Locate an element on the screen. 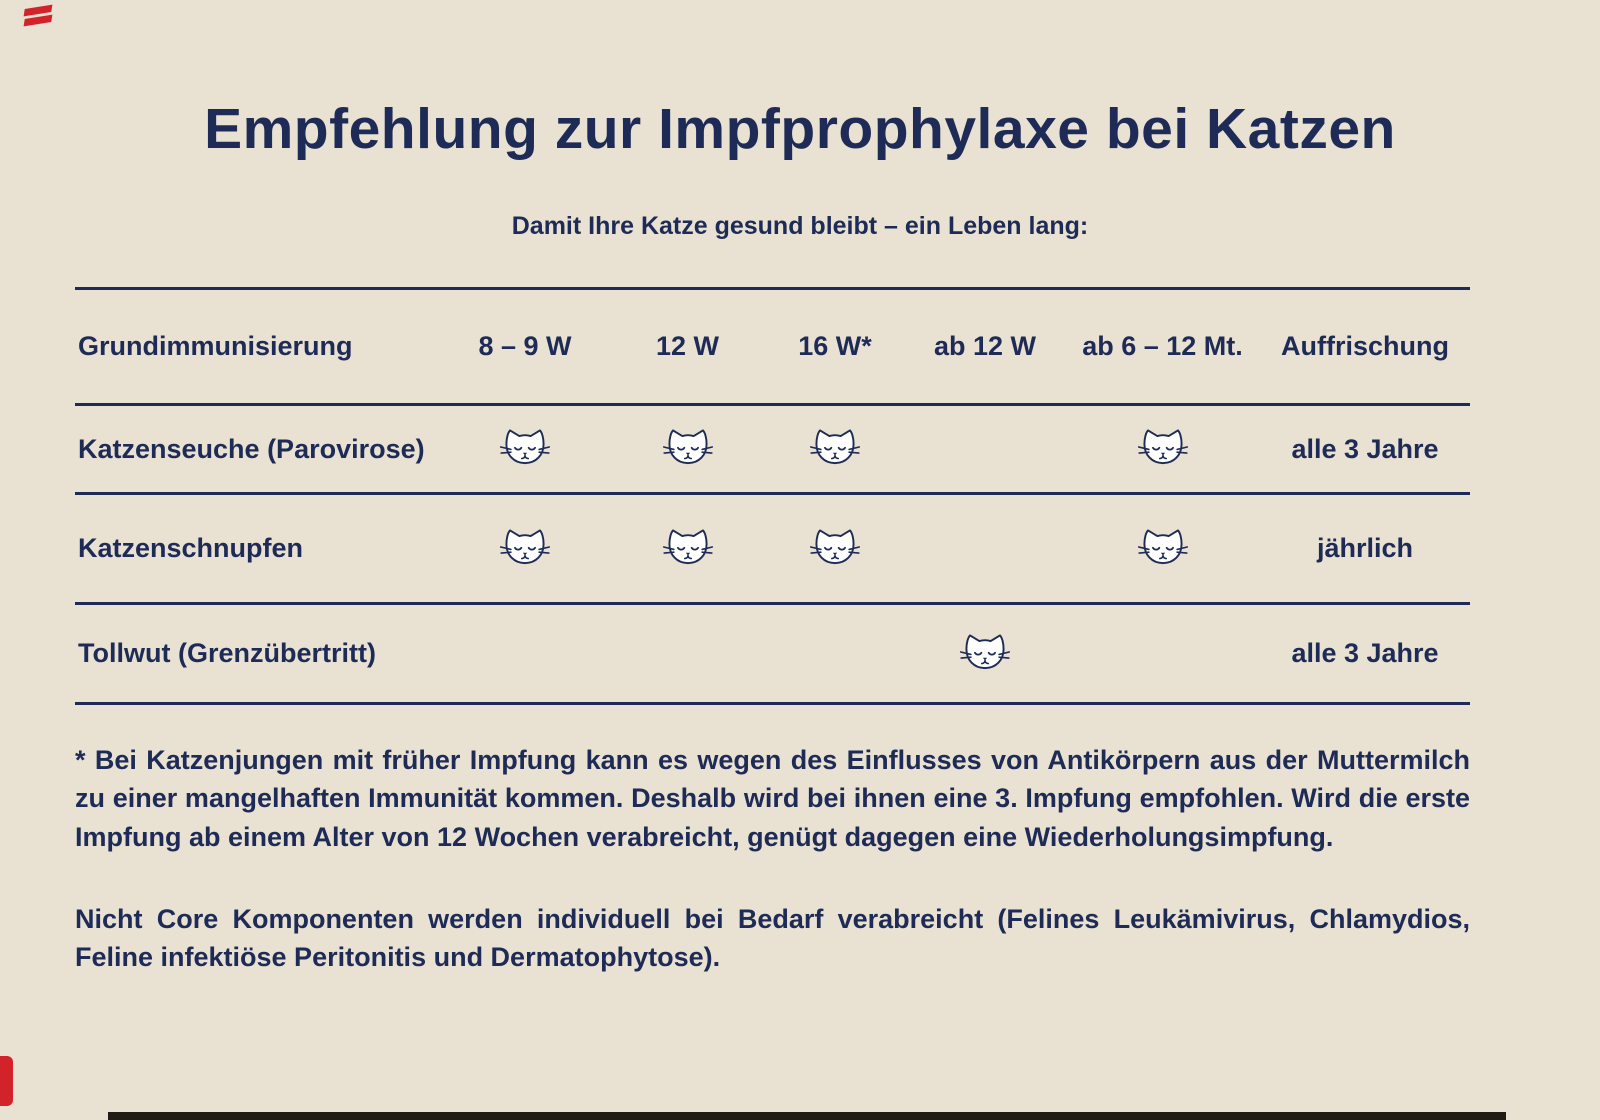  table-row-tollwut: Tollwut (Grenzübertritt) alle 3 Jahre is located at coordinates (772, 655).